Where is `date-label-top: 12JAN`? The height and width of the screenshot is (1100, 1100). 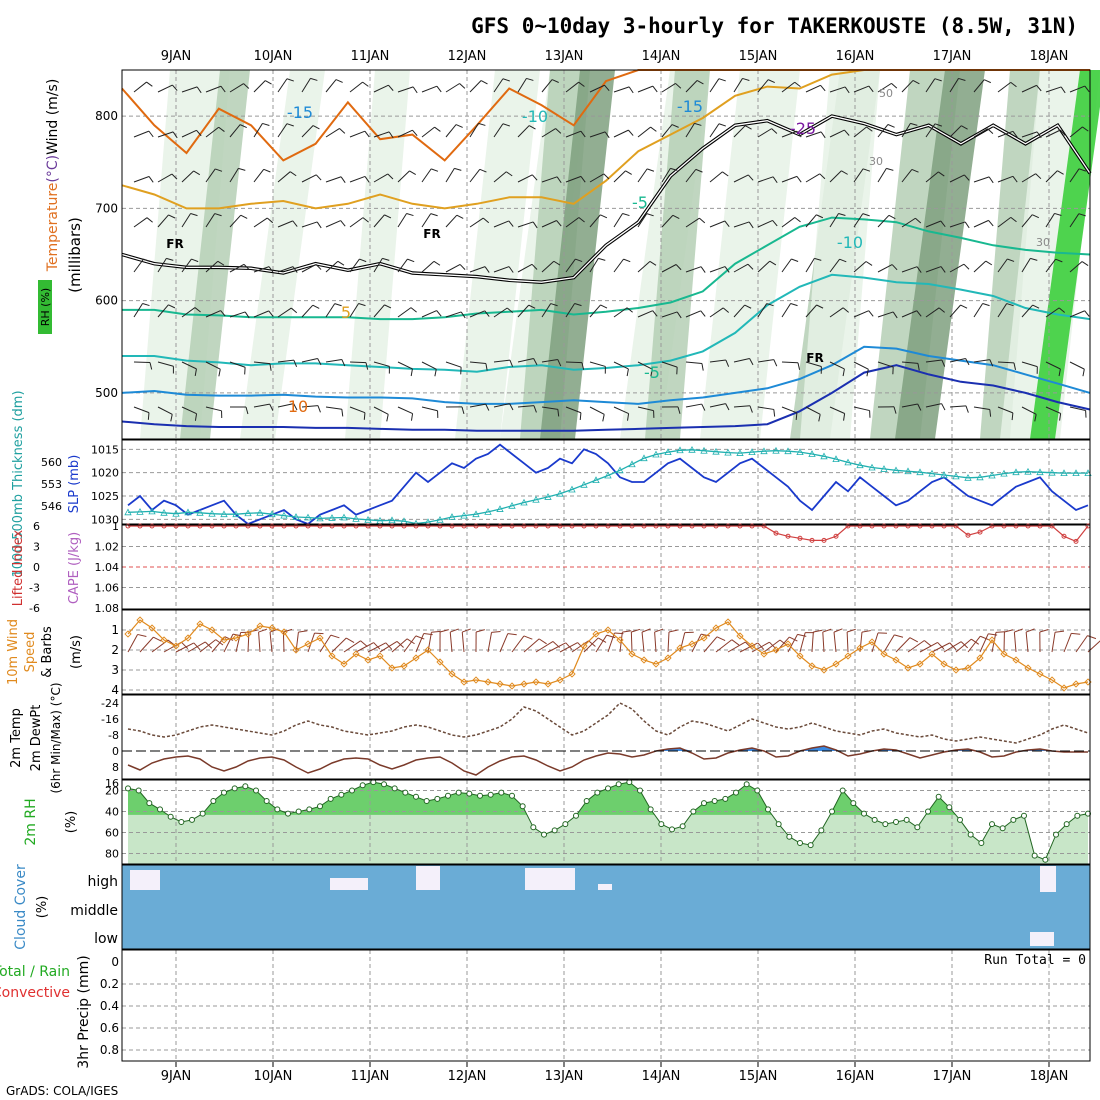 date-label-top: 12JAN is located at coordinates (467, 56).